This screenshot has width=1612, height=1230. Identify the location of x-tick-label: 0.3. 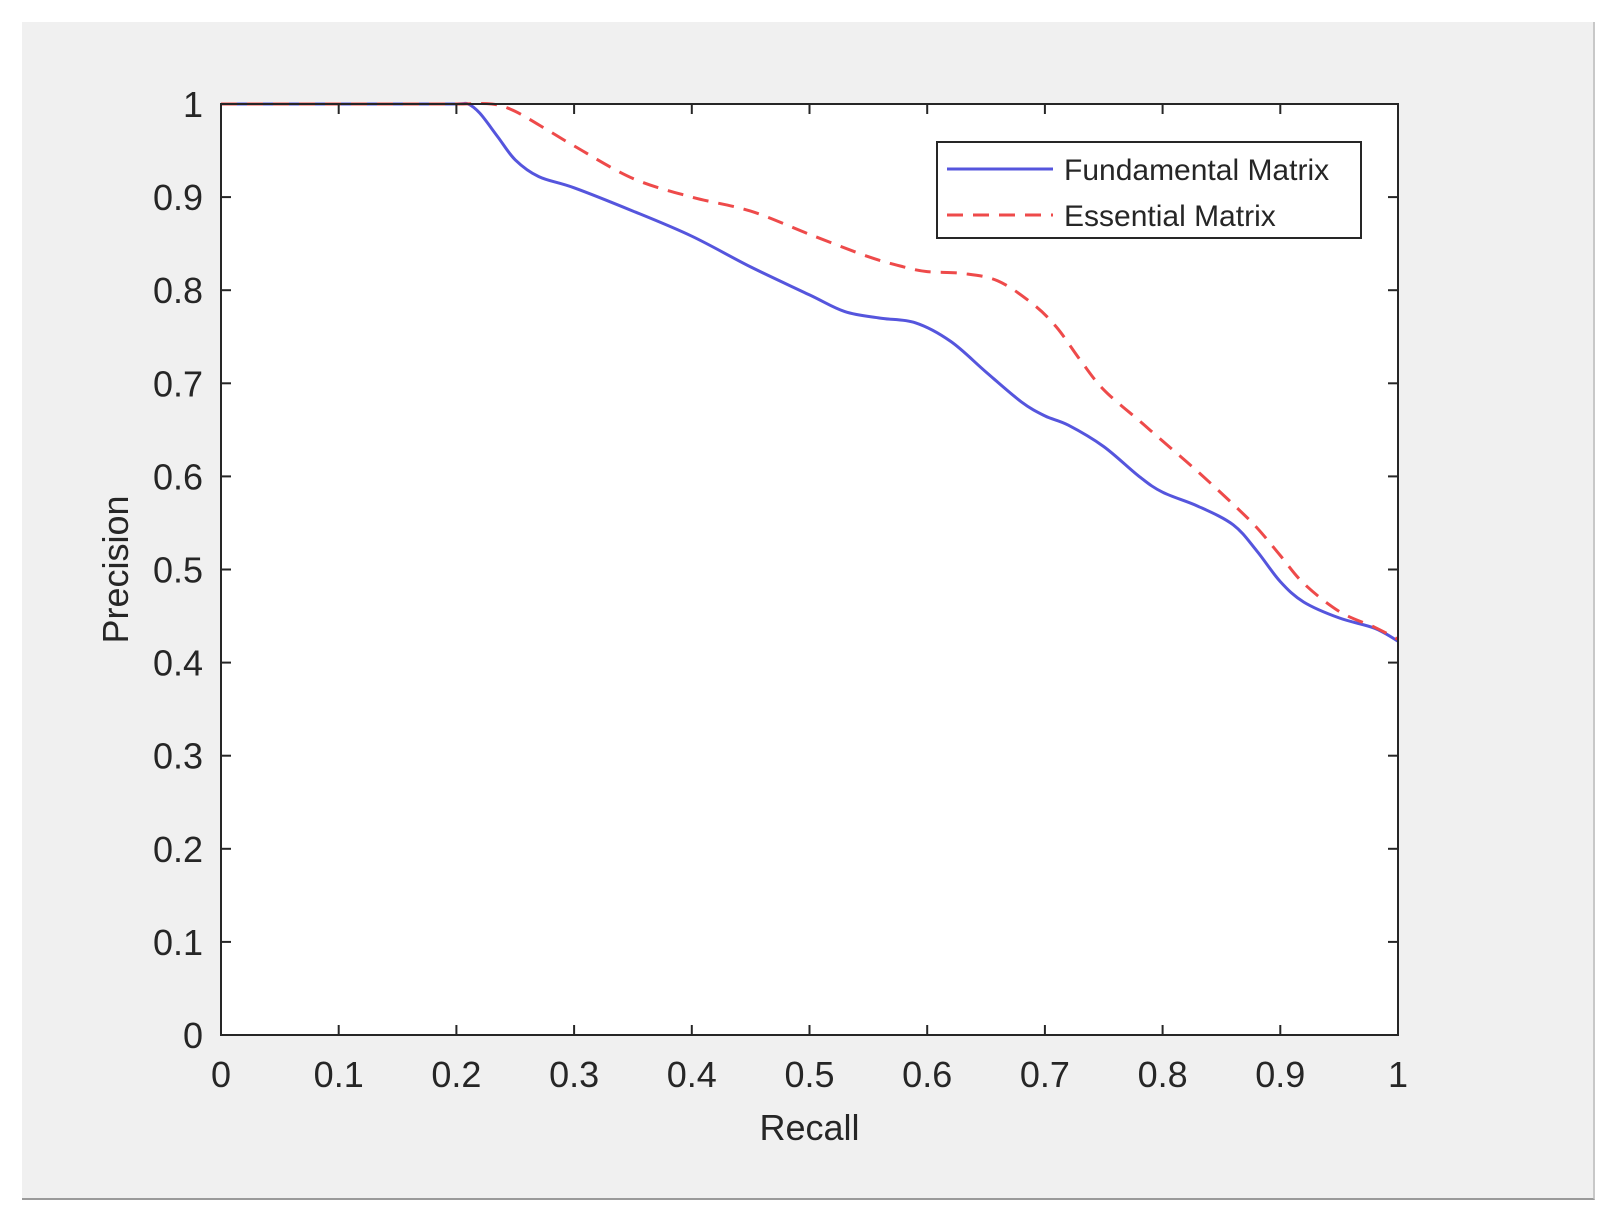
(574, 1074).